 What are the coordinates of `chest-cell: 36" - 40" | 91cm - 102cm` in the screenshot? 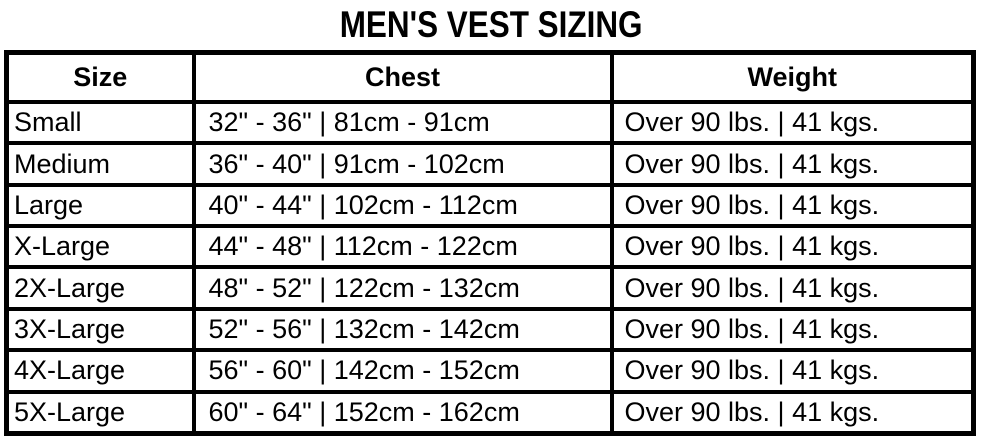 It's located at (402, 164).